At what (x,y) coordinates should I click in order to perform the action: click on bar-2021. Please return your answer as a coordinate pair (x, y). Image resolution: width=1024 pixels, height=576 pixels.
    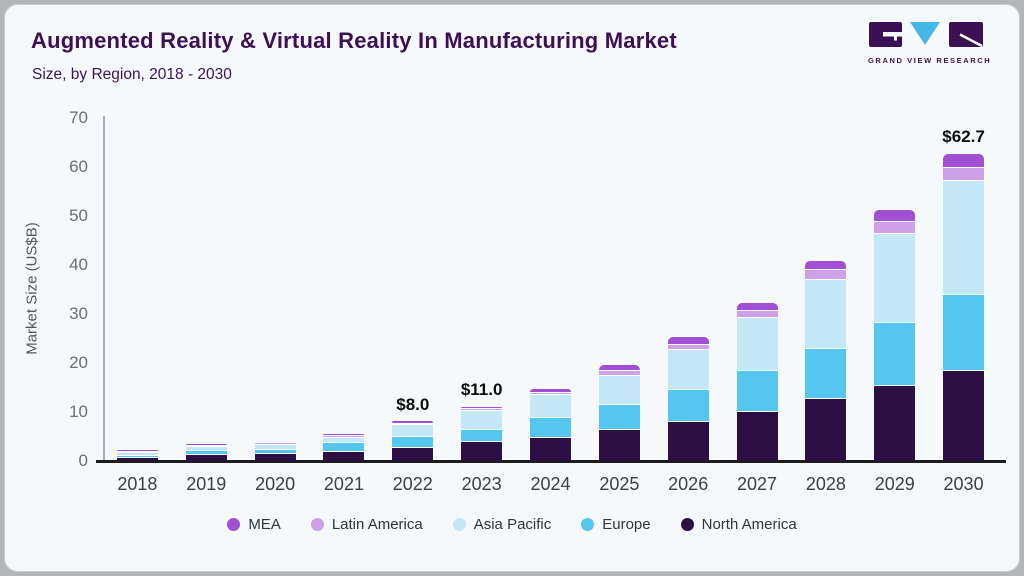
    Looking at the image, I should click on (344, 447).